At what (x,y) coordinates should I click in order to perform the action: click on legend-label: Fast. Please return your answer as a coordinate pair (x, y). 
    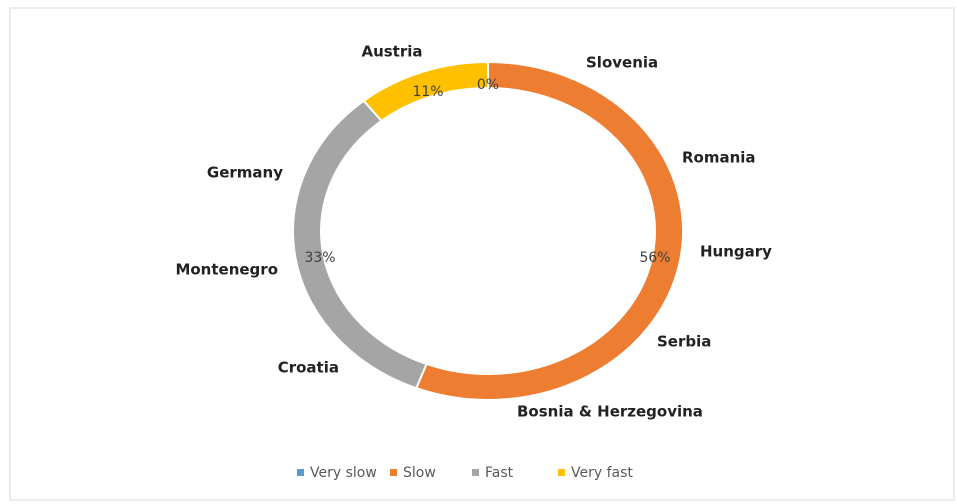
    Looking at the image, I should click on (499, 473).